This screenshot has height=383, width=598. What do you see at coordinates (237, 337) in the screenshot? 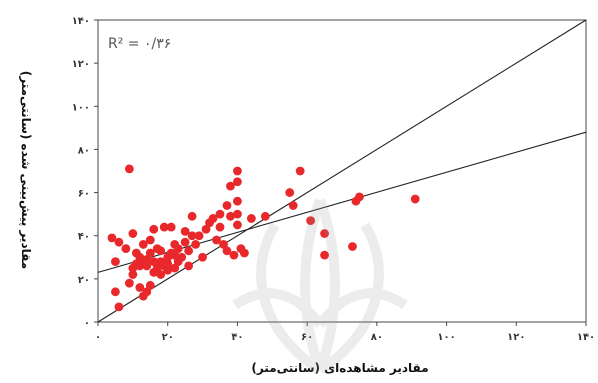
I see `x-tick-label: ۴۰` at bounding box center [237, 337].